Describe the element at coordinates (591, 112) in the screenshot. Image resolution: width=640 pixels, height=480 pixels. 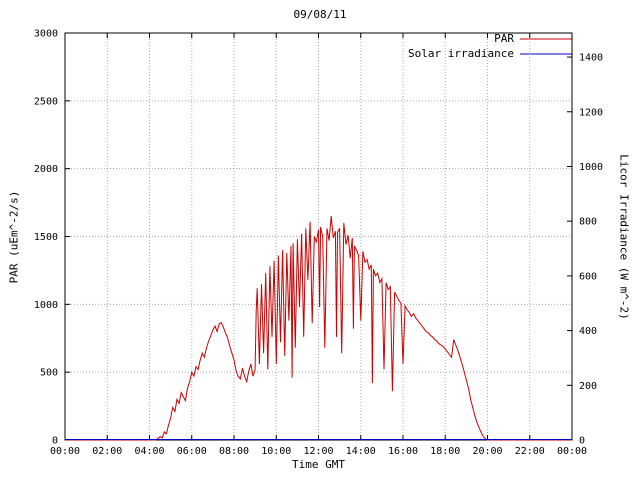
I see `y-right-tick-label: 1200` at that location.